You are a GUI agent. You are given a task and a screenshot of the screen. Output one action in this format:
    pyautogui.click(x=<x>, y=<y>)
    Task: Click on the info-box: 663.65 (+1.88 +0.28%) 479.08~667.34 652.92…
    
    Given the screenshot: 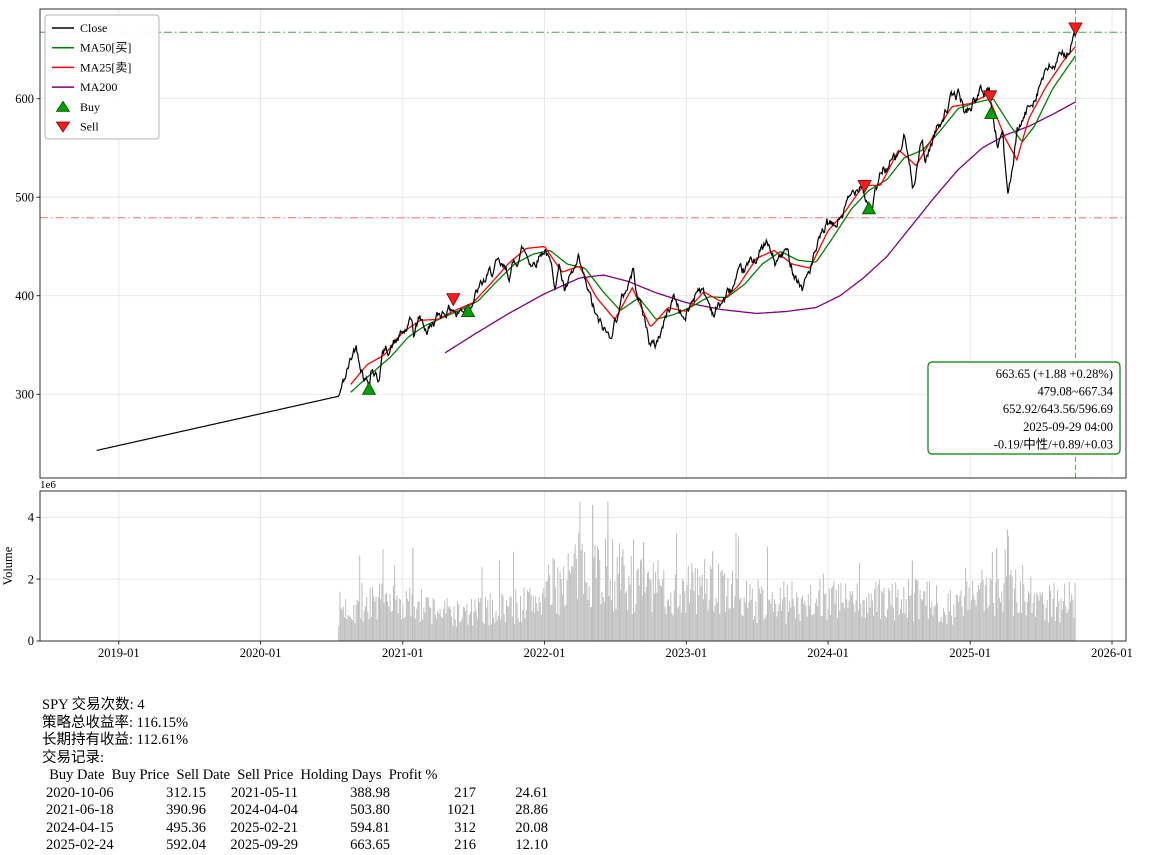 What is the action you would take?
    pyautogui.click(x=1024, y=408)
    